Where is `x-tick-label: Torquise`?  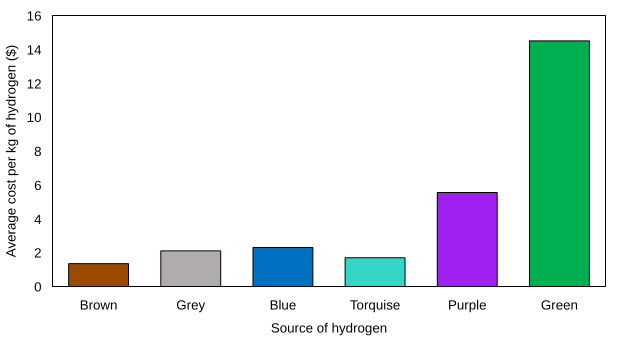 x-tick-label: Torquise is located at coordinates (375, 305).